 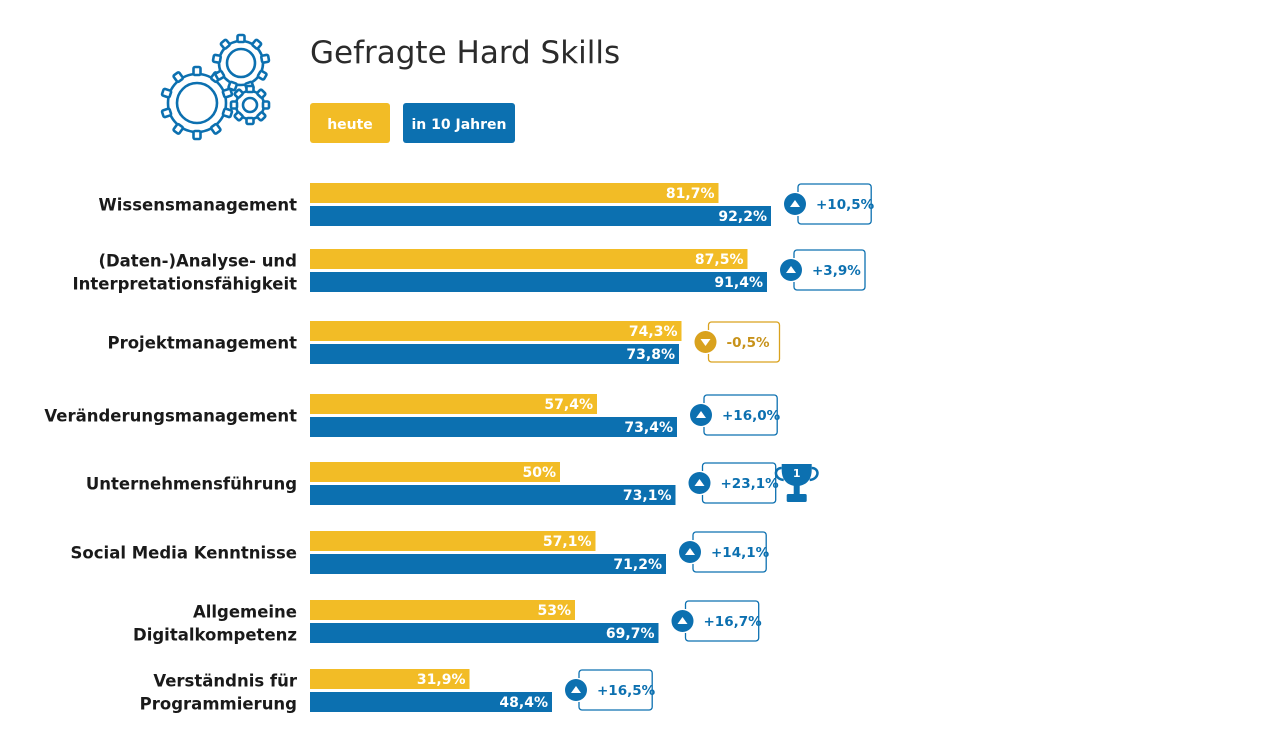 What do you see at coordinates (647, 496) in the screenshot?
I see `value-label-in-10-jahren: 73,1%` at bounding box center [647, 496].